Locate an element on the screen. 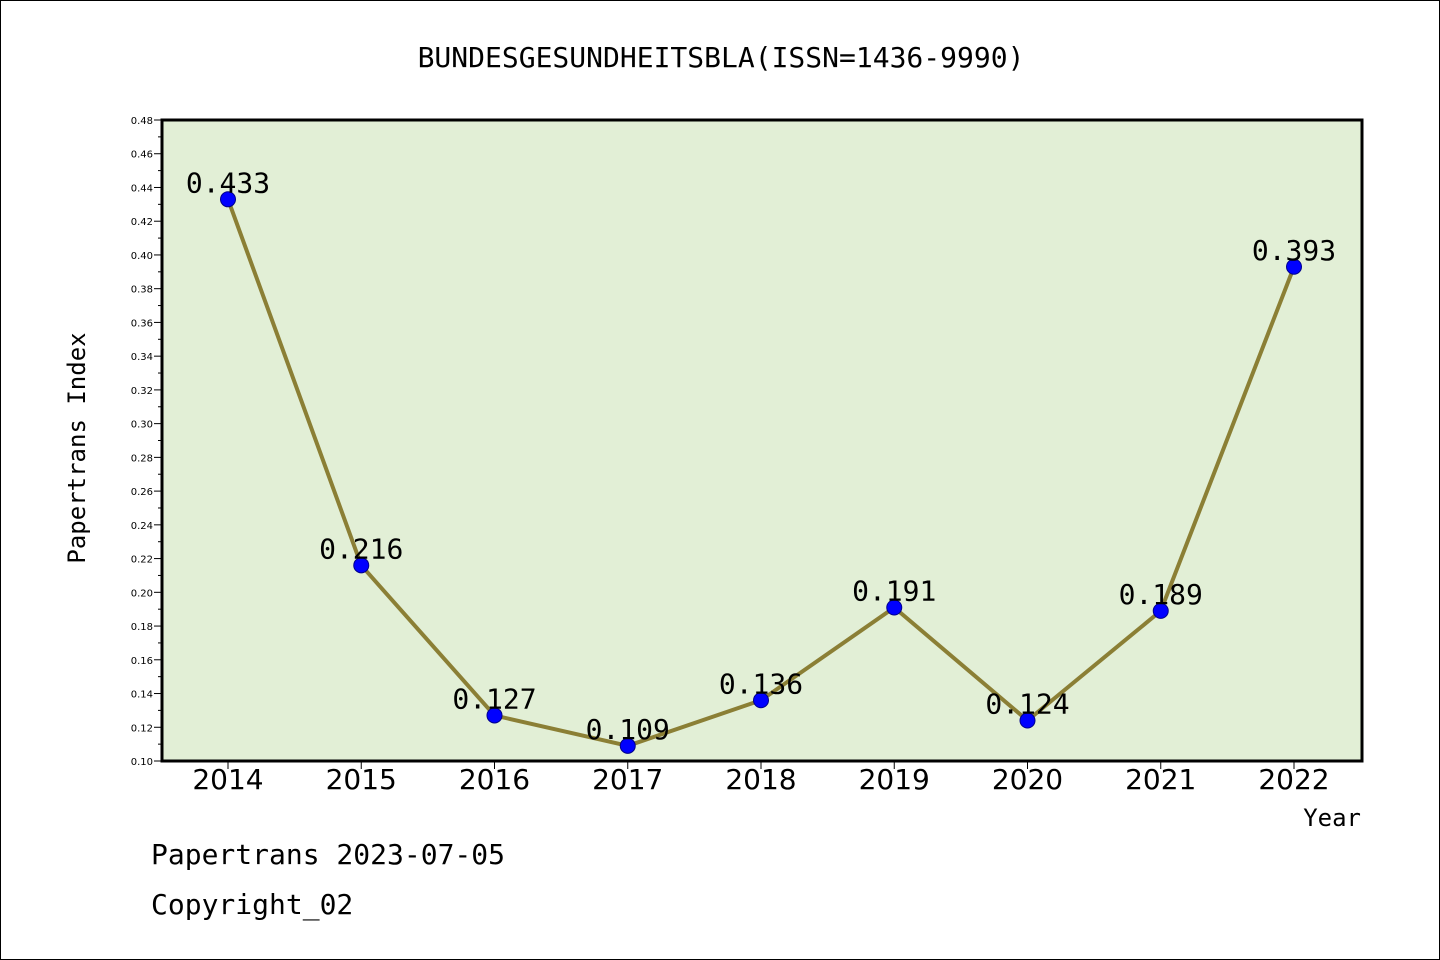 This screenshot has height=960, width=1440. y-axis-label: Papertrans Index is located at coordinates (77, 447).